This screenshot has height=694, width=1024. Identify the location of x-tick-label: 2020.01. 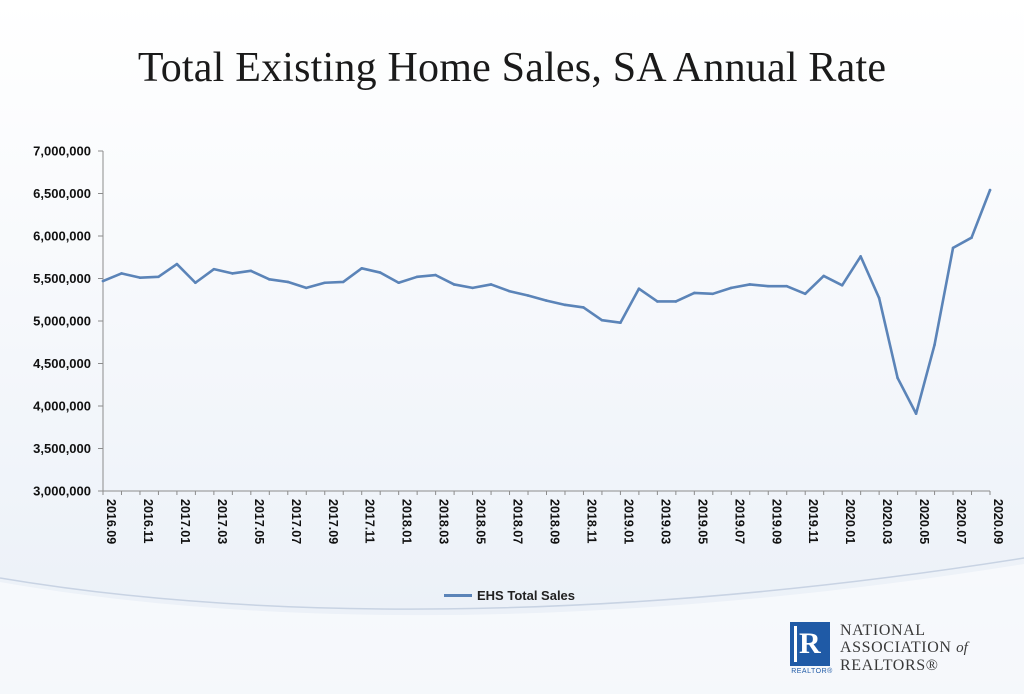
(850, 521).